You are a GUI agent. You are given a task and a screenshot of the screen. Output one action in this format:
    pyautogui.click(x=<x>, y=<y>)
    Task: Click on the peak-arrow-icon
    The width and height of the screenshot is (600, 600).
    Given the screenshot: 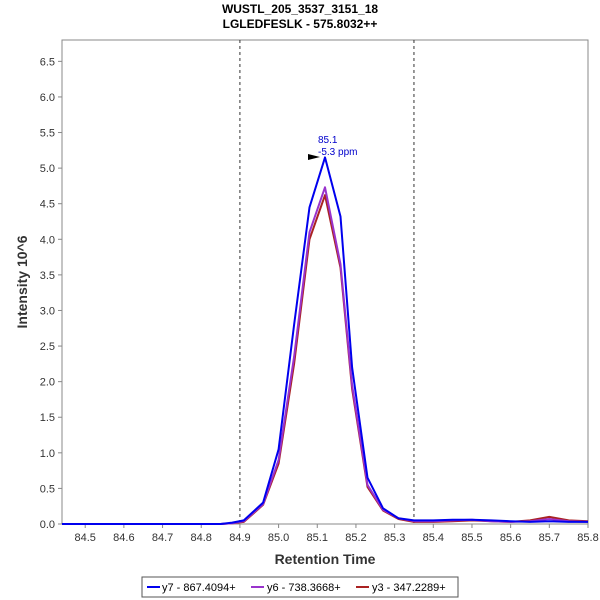 What is the action you would take?
    pyautogui.click(x=314, y=157)
    